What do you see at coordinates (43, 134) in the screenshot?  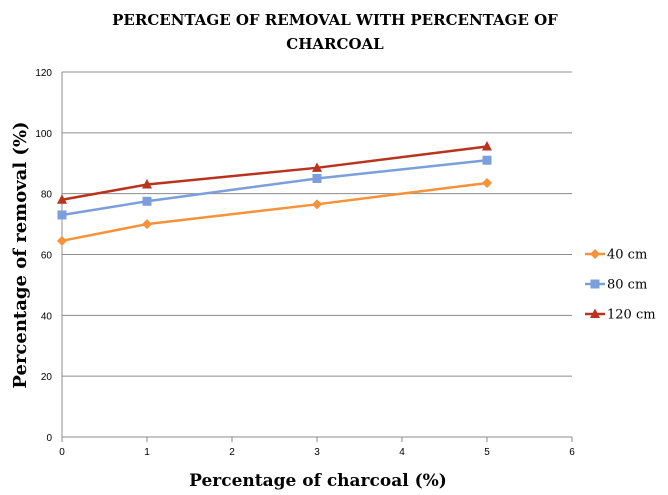 I see `y-tick-label: 100` at bounding box center [43, 134].